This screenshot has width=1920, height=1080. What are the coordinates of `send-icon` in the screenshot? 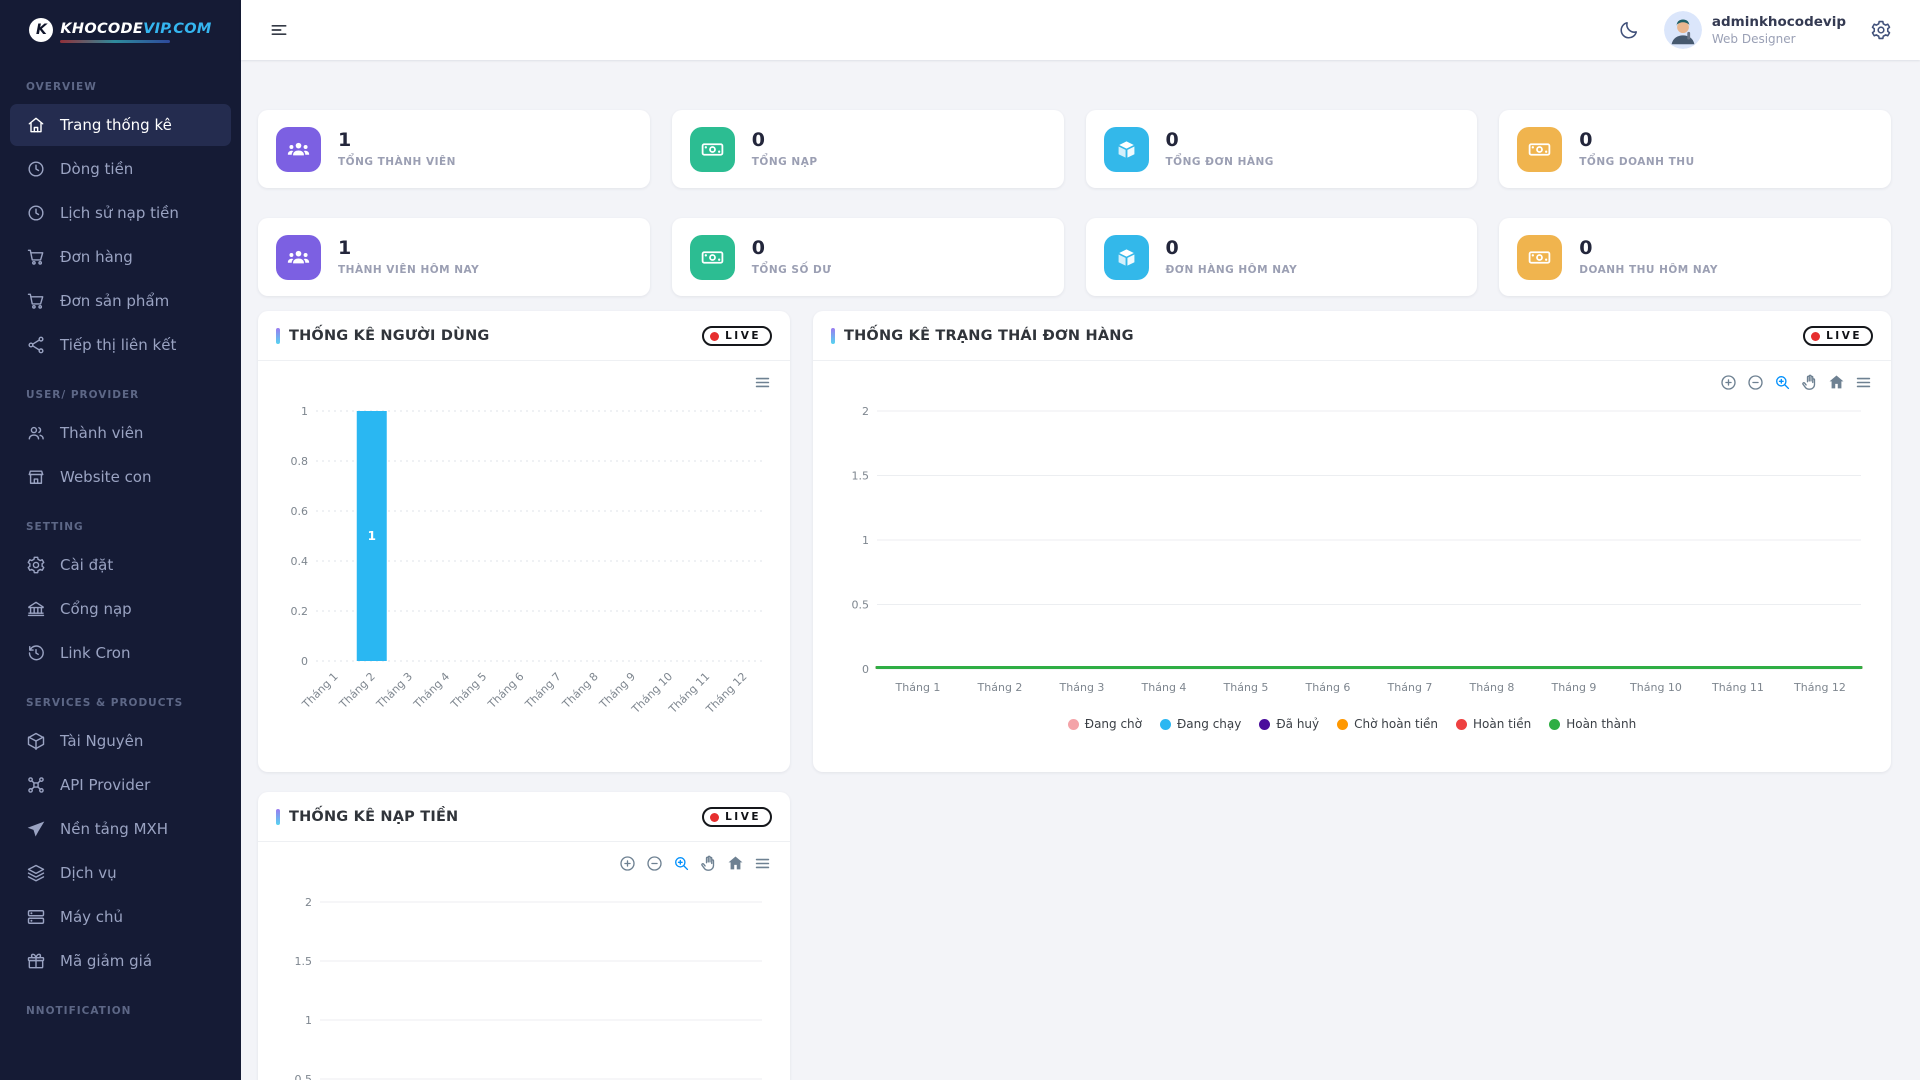 It's located at (36, 829).